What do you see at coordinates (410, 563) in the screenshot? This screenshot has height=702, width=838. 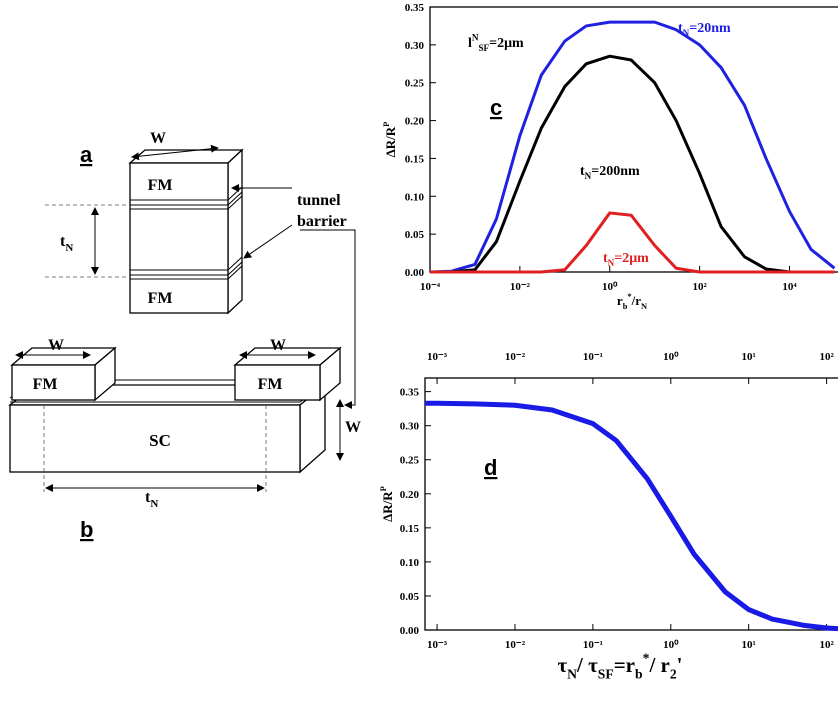 I see `y-tick-label: 0.10` at bounding box center [410, 563].